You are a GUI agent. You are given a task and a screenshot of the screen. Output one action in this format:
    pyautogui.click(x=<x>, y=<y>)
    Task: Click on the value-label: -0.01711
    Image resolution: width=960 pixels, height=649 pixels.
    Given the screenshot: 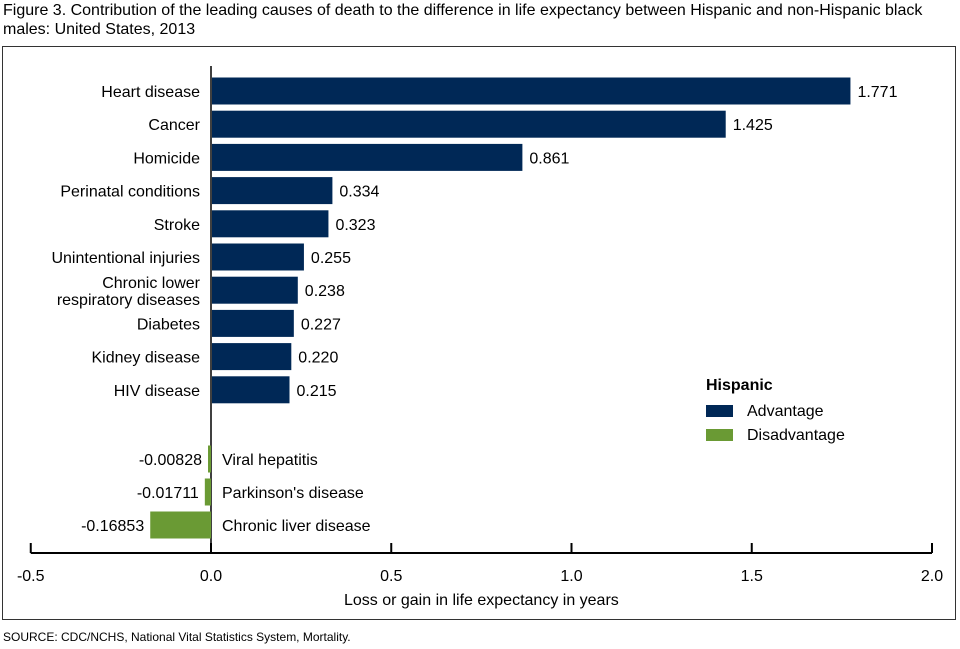 What is the action you would take?
    pyautogui.click(x=168, y=493)
    